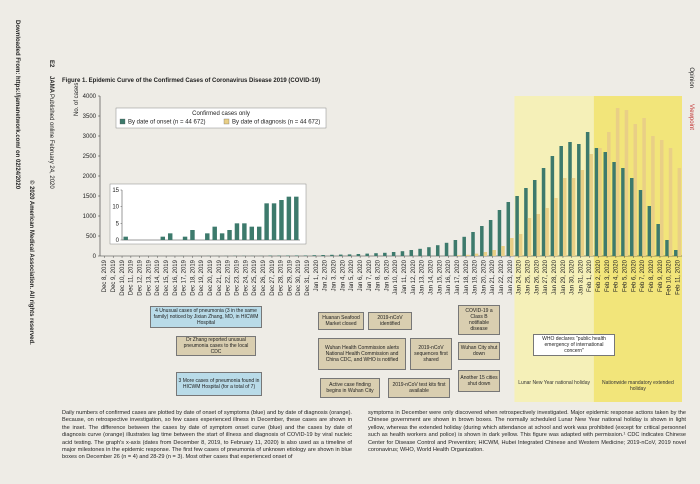 The height and width of the screenshot is (484, 700). I want to click on x-tick-label: Jan 20, 2020, so click(484, 276).